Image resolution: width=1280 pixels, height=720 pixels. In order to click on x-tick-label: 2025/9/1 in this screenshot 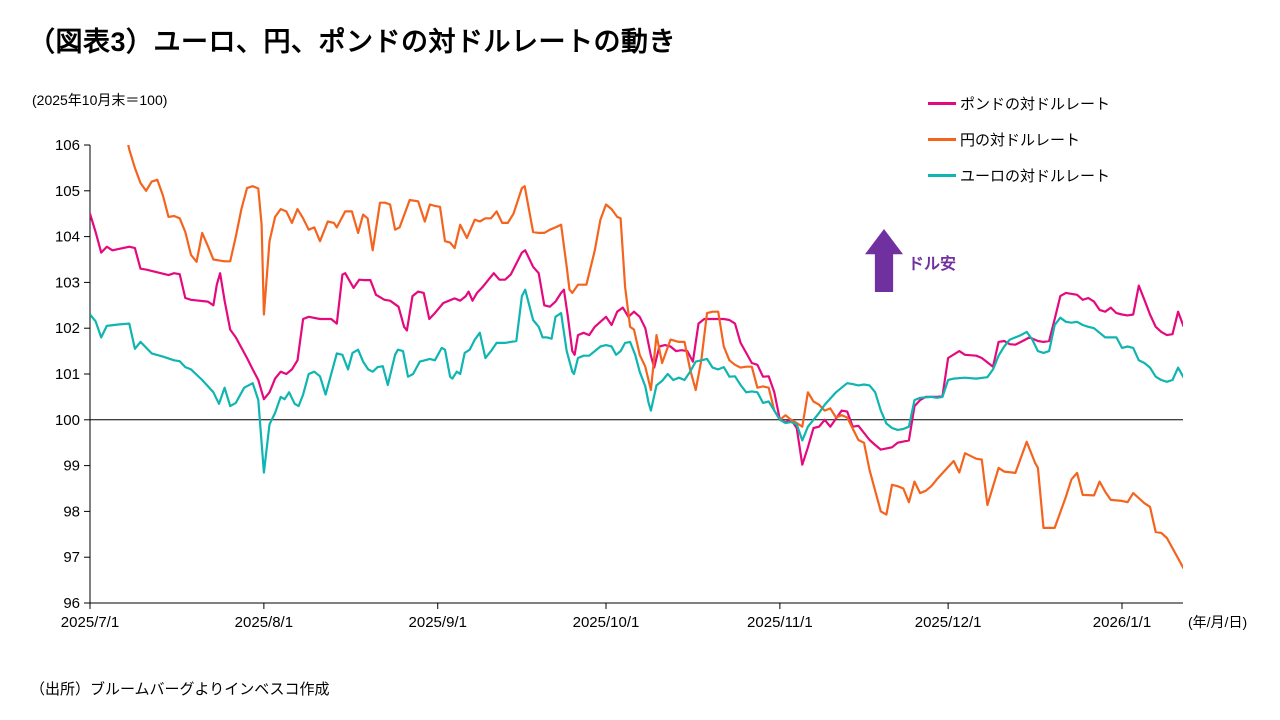, I will do `click(438, 622)`.